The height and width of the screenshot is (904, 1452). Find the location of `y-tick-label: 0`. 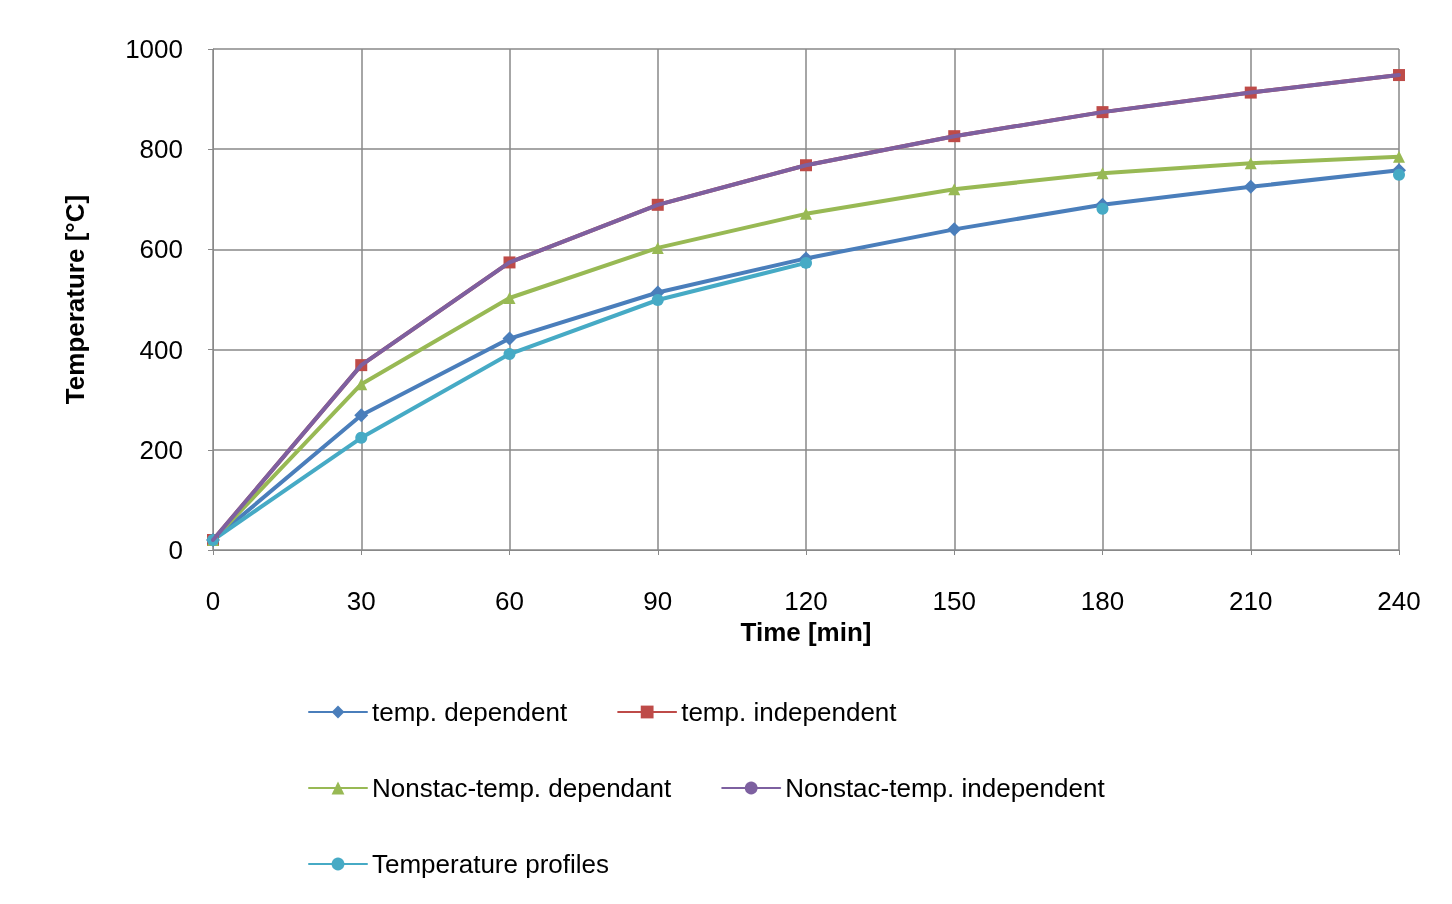

y-tick-label: 0 is located at coordinates (175, 550).